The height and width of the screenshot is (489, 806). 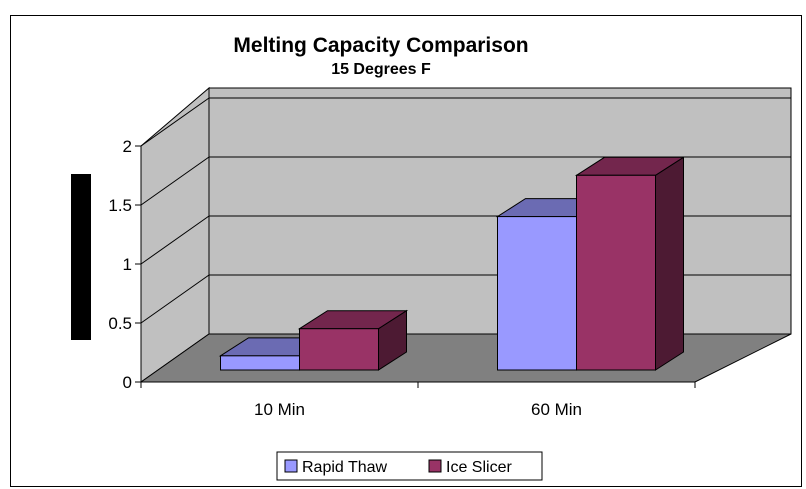 I want to click on y-axis: 0 0.5 1 1.5 2, so click(x=125, y=264).